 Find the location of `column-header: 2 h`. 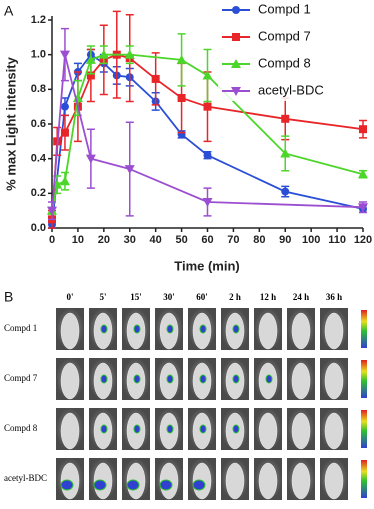

column-header: 2 h is located at coordinates (235, 297).